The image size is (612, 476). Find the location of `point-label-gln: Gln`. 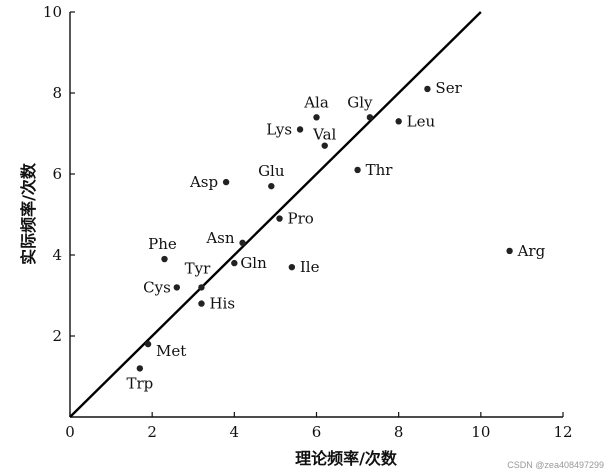

point-label-gln: Gln is located at coordinates (253, 263).